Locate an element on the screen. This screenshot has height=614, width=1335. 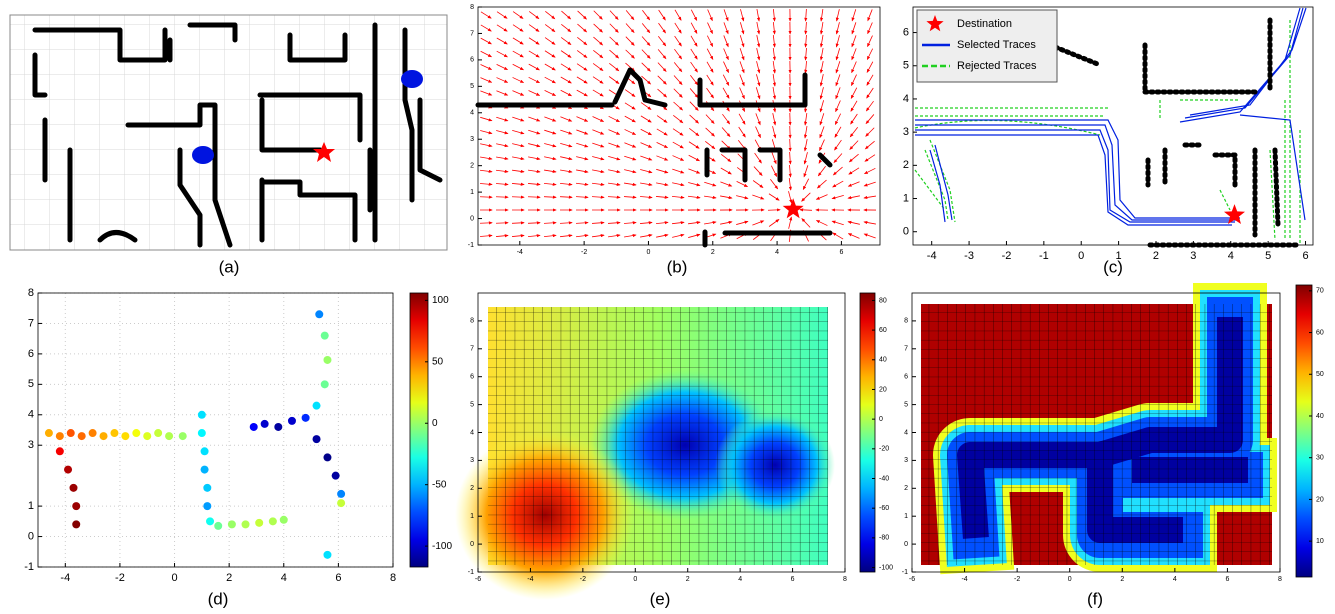
x-tick-label: -4 is located at coordinates (520, 252).